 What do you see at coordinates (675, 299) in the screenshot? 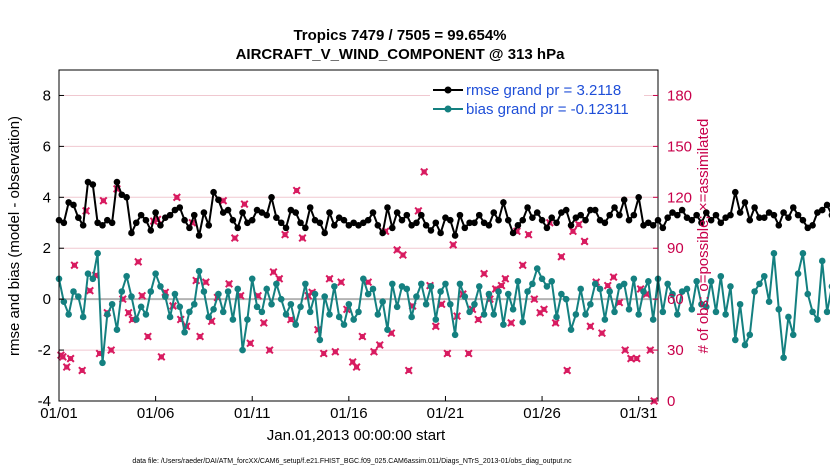
I see `right-tick-label: 60` at bounding box center [675, 299].